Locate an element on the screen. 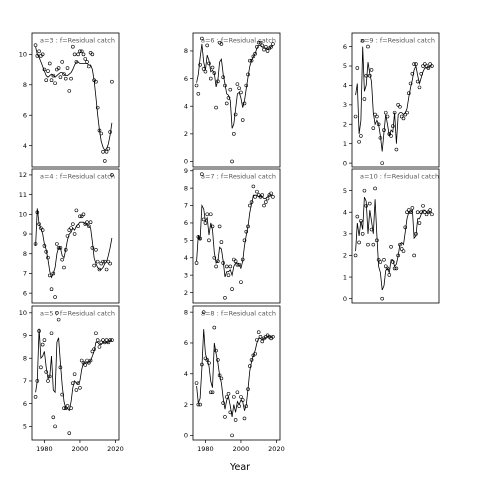 Image resolution: width=480 pixels, height=480 pixels. panel-title: a=3 : f=Residual catch is located at coordinates (77, 41).